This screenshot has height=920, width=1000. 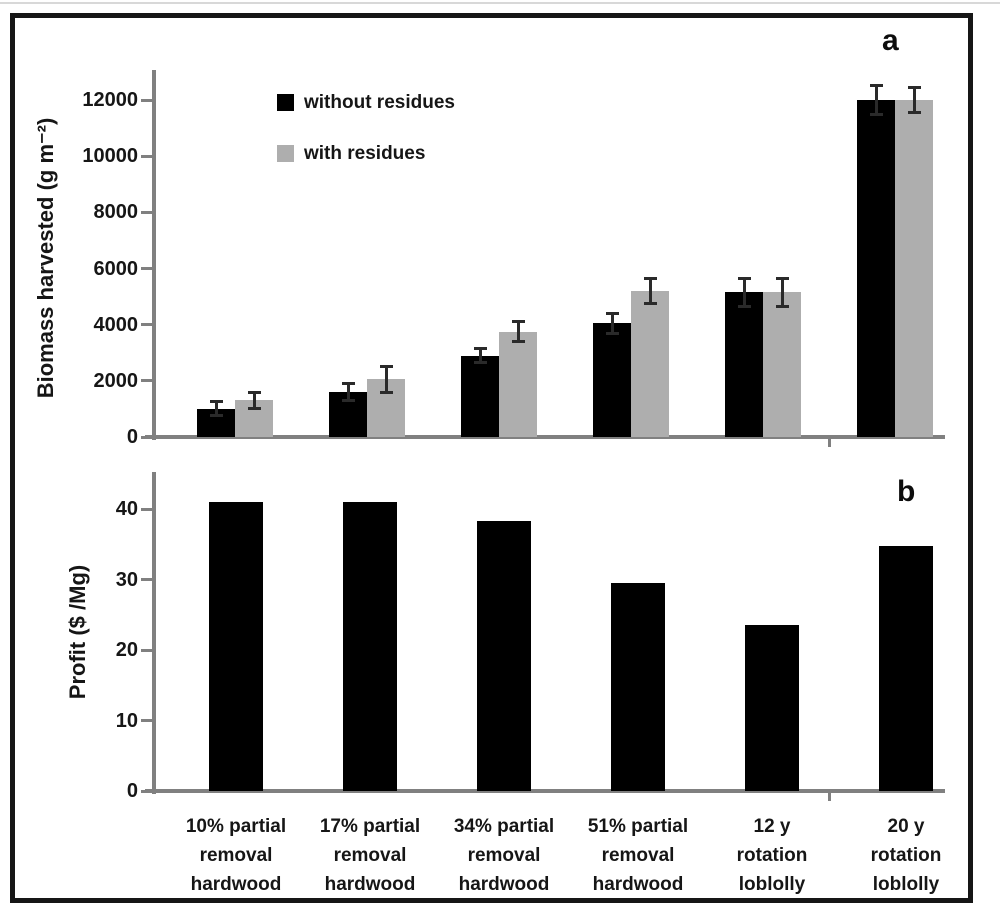 I want to click on x-category-label-line: 12 y, so click(x=772, y=826).